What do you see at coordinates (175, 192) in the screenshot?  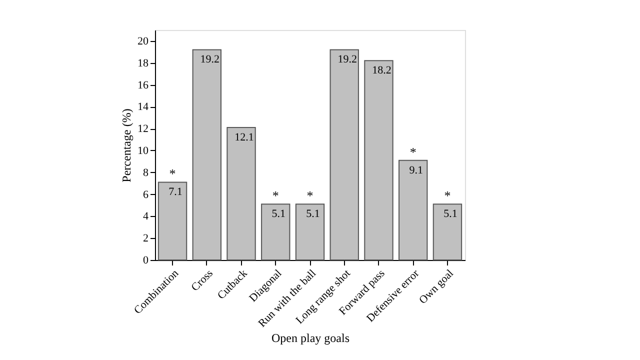 I see `data-label: 7.1` at bounding box center [175, 192].